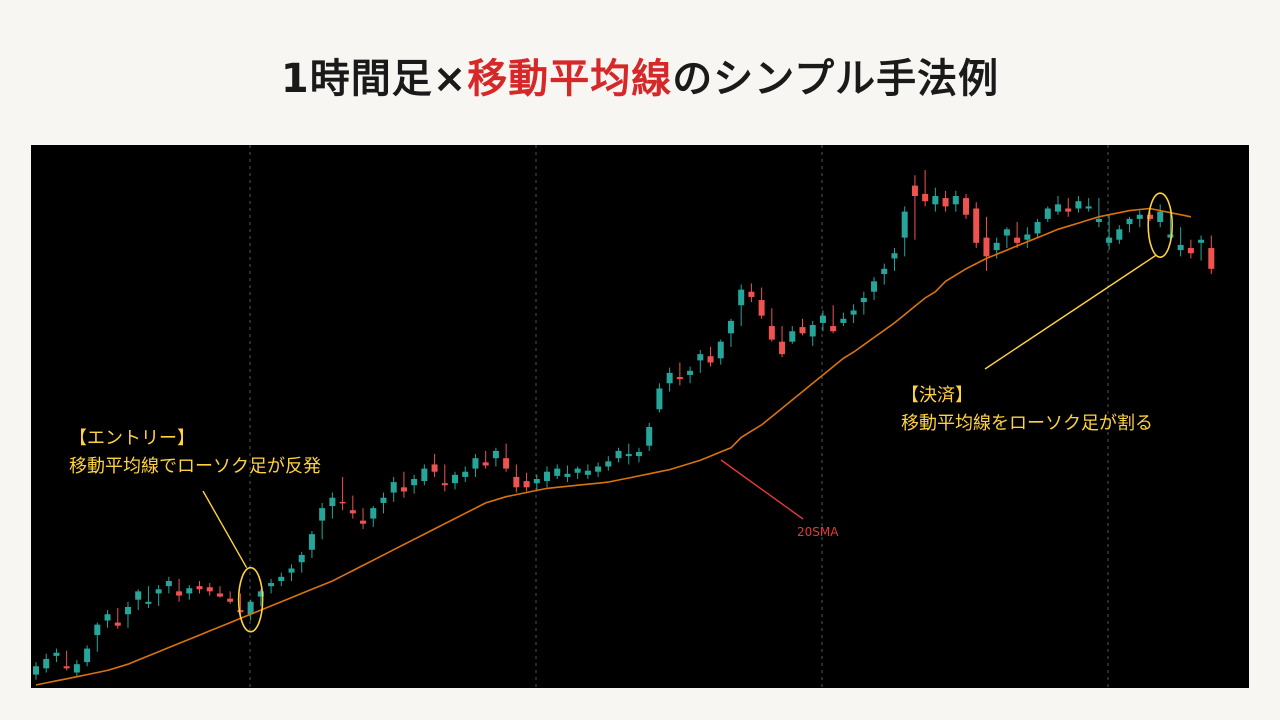 The height and width of the screenshot is (720, 1280). What do you see at coordinates (570, 79) in the screenshot?
I see `title-highlight: 移動平均線` at bounding box center [570, 79].